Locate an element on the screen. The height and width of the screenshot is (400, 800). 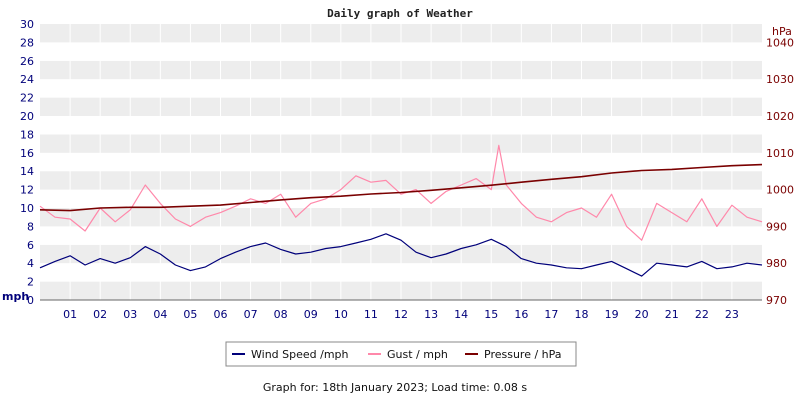
left-tick-label: 22 is located at coordinates (27, 98).